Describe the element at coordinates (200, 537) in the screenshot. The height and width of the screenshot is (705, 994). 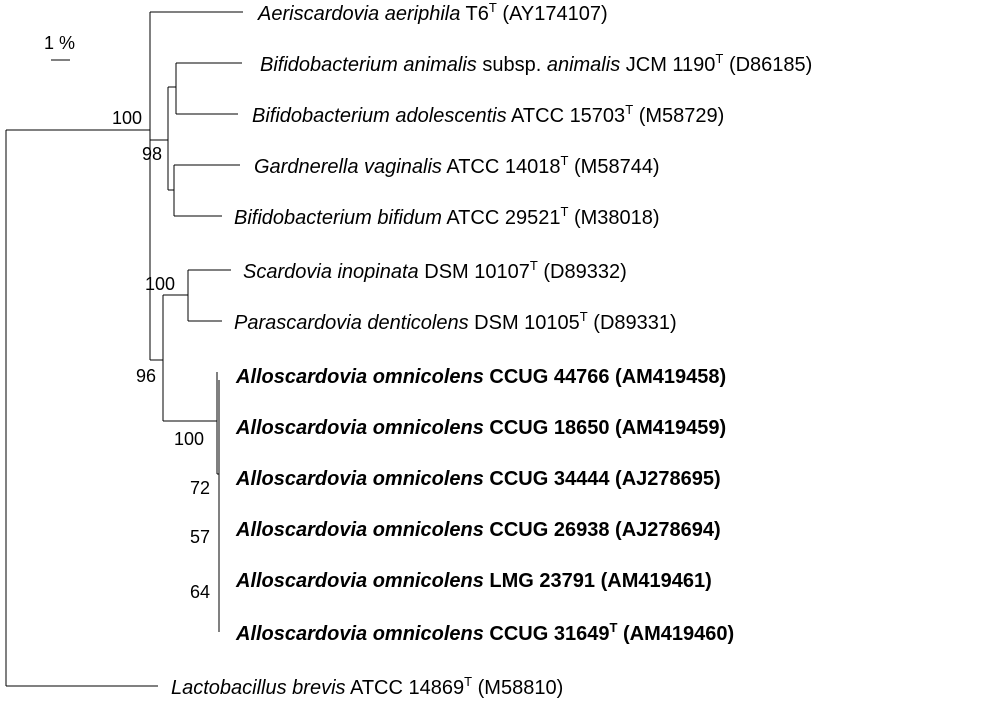
I see `bootstrap-value: 57` at that location.